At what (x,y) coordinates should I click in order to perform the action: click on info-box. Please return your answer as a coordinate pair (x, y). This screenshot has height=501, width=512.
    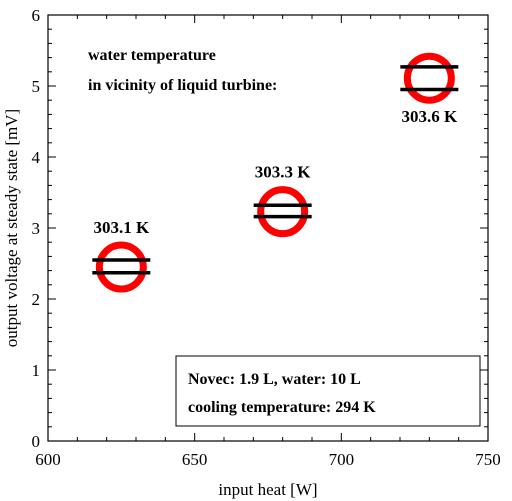
    Looking at the image, I should click on (328, 391).